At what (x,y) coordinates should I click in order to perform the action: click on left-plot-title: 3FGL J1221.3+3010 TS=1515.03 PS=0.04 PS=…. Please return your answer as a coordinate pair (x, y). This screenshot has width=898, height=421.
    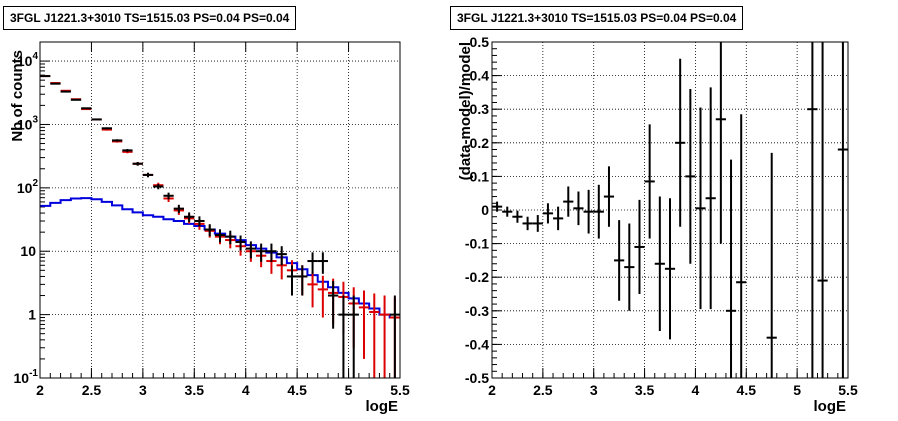
    Looking at the image, I should click on (150, 18).